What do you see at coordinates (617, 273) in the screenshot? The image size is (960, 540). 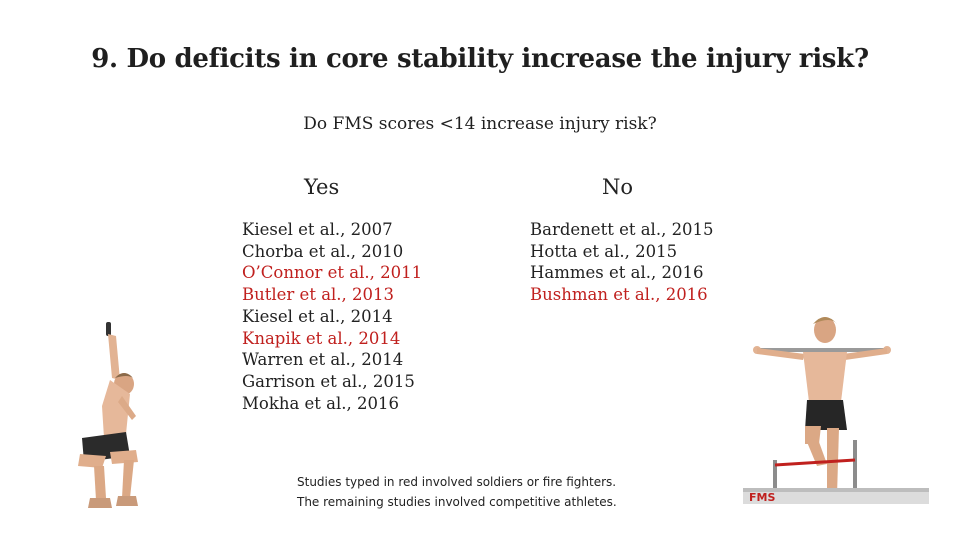 I see `study-item: Hammes et al., 2016` at bounding box center [617, 273].